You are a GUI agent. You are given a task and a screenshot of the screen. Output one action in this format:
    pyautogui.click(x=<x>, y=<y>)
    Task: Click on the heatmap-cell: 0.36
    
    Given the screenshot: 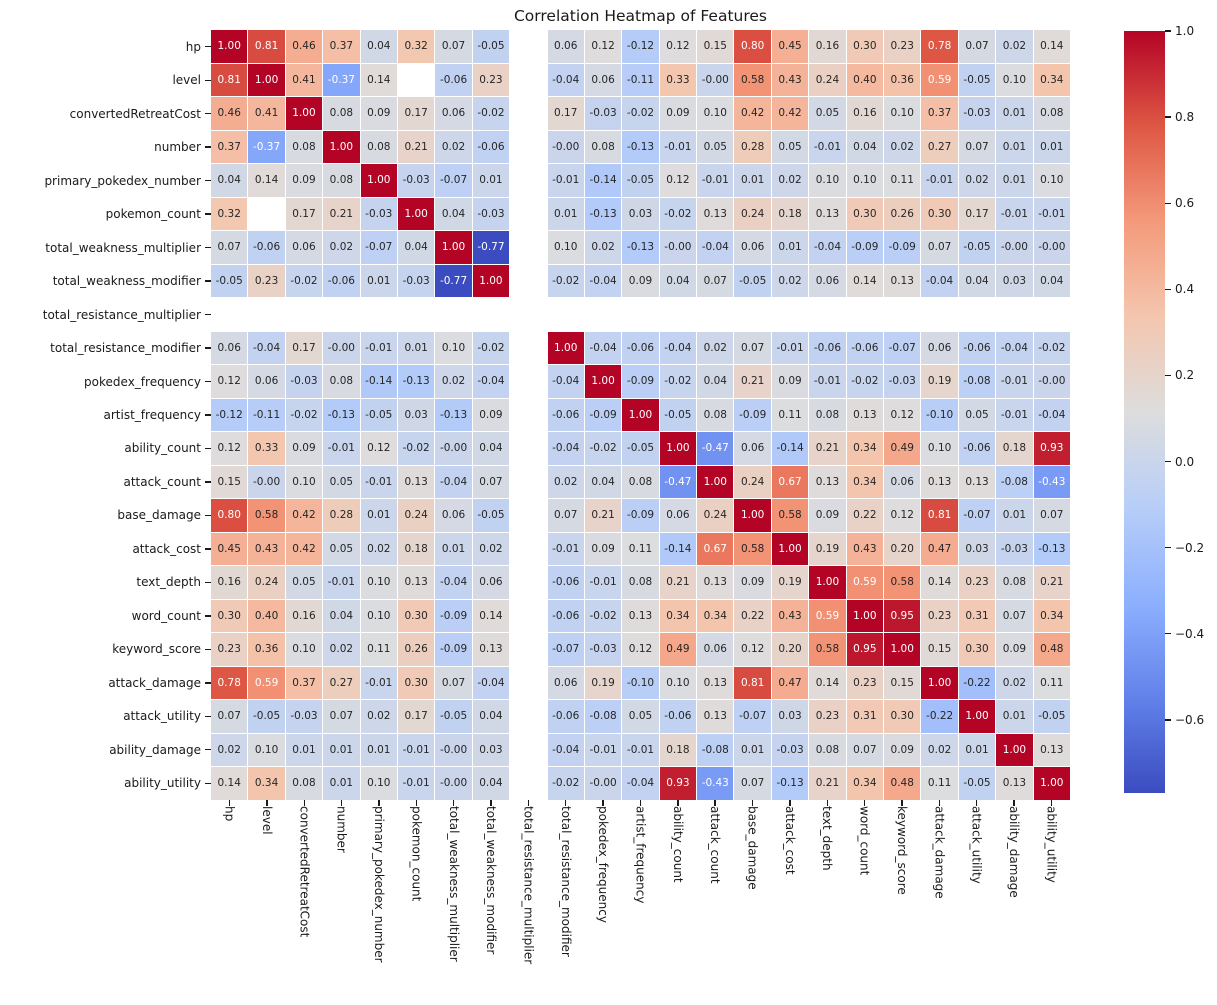 What is the action you would take?
    pyautogui.click(x=902, y=80)
    